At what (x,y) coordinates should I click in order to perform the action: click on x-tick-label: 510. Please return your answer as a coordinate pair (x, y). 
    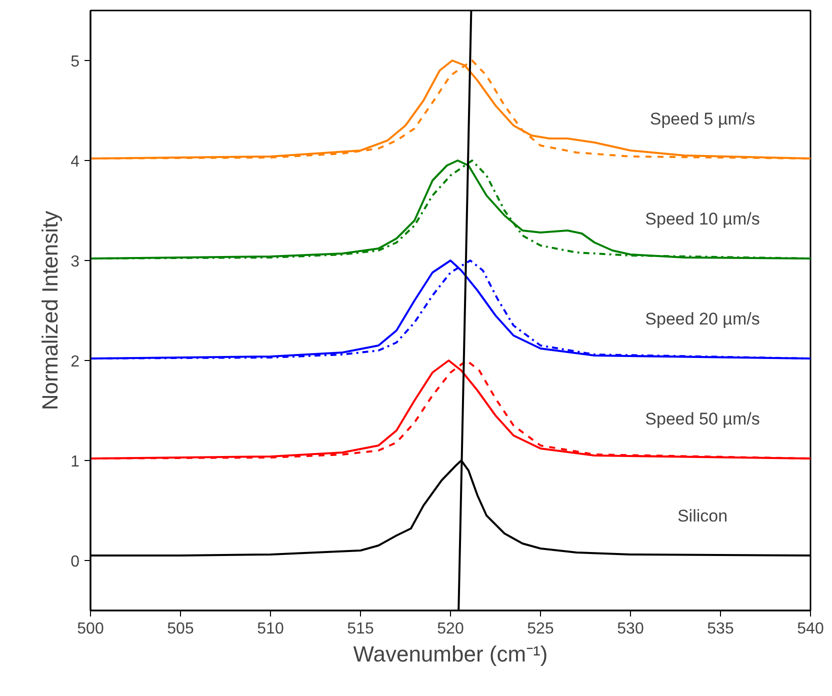
    Looking at the image, I should click on (270, 629).